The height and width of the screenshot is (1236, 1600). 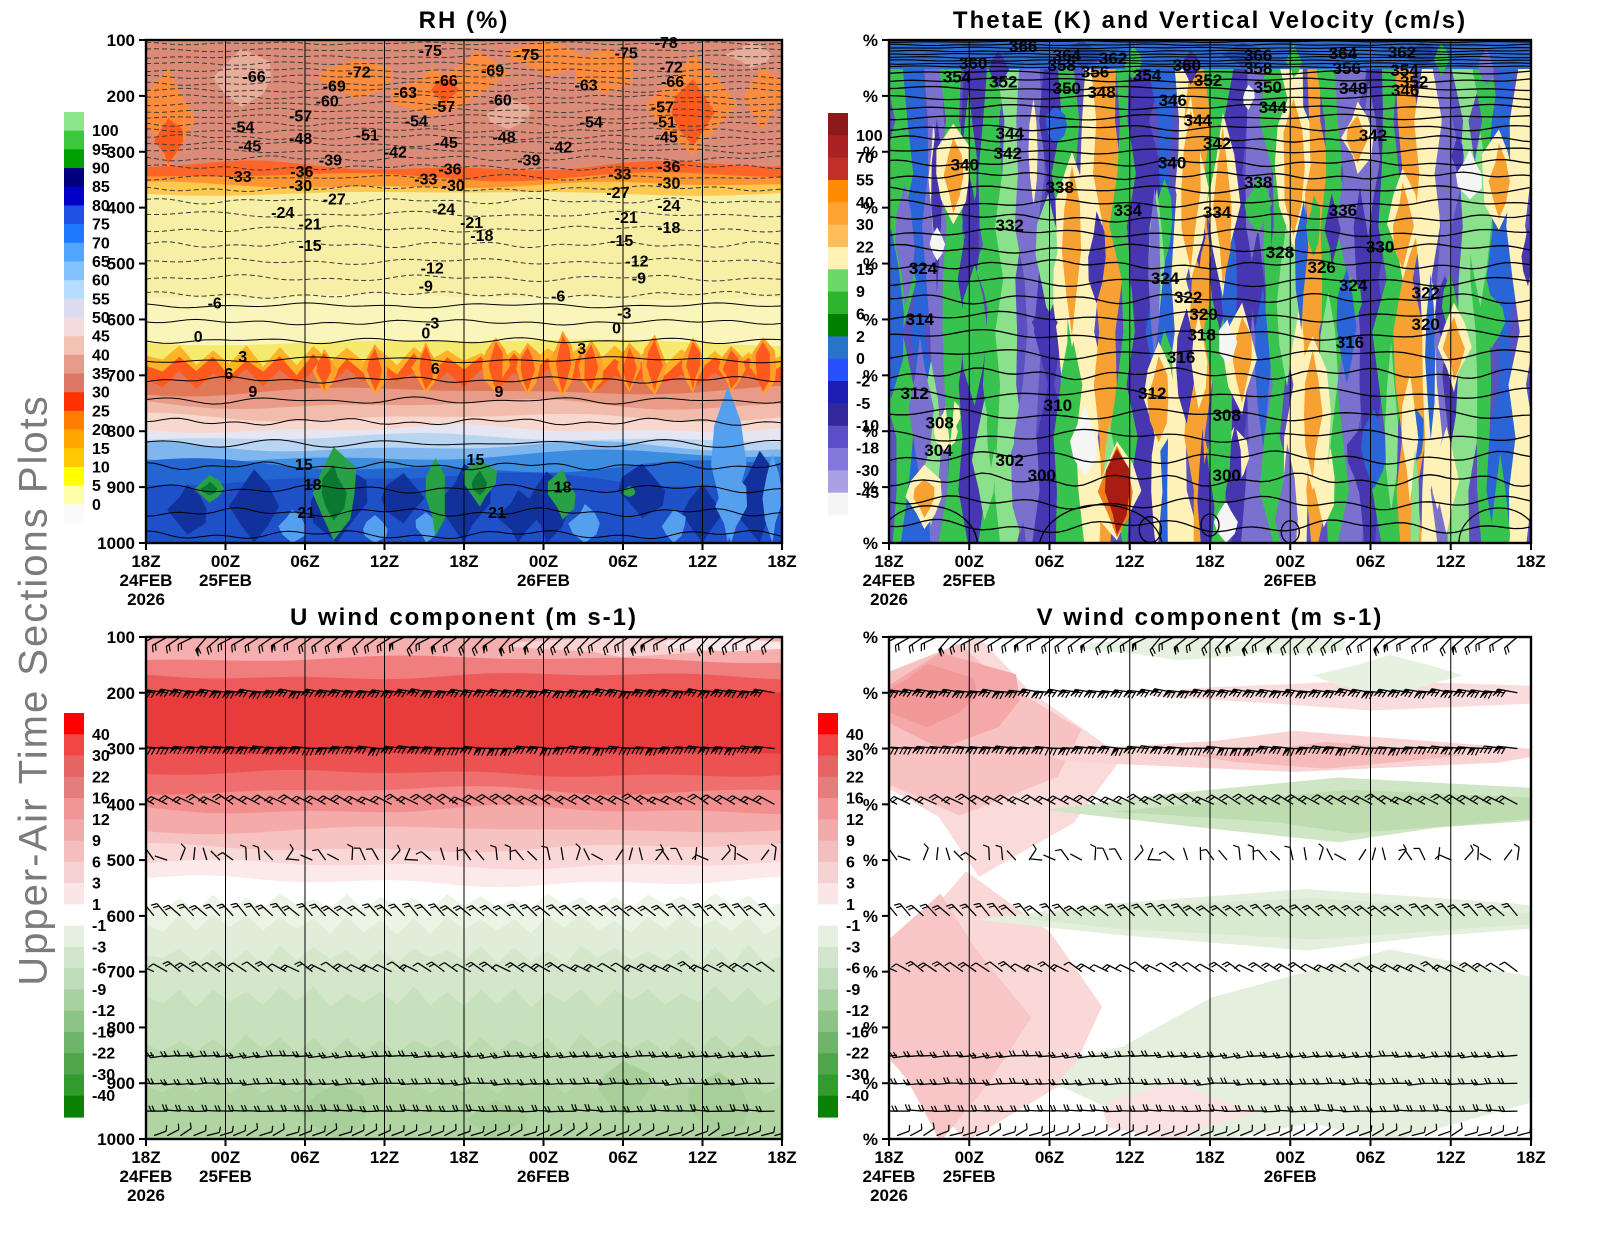 What do you see at coordinates (121, 888) in the screenshot?
I see `y-axis-panel-2: 100 200 300 400 500 600 700 800 900 1000` at bounding box center [121, 888].